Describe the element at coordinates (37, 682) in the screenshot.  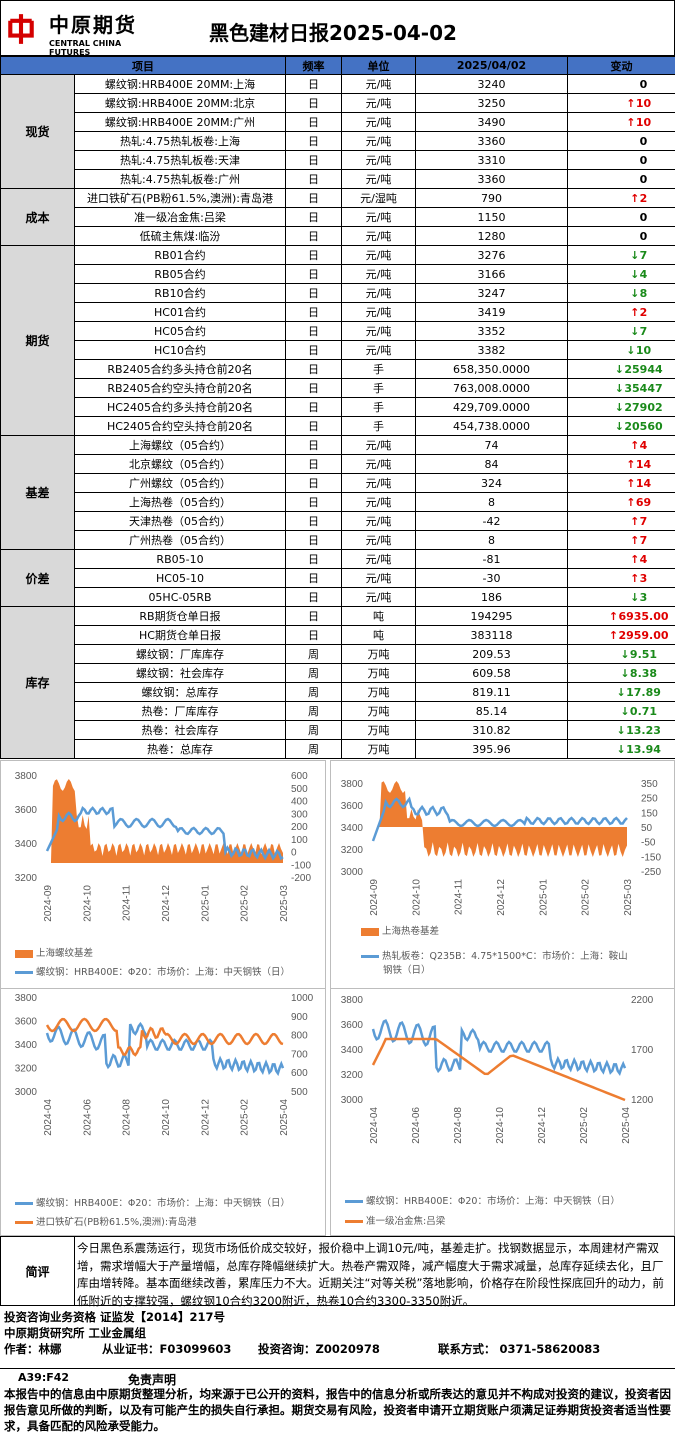
I see `category-cell: 库存` at that location.